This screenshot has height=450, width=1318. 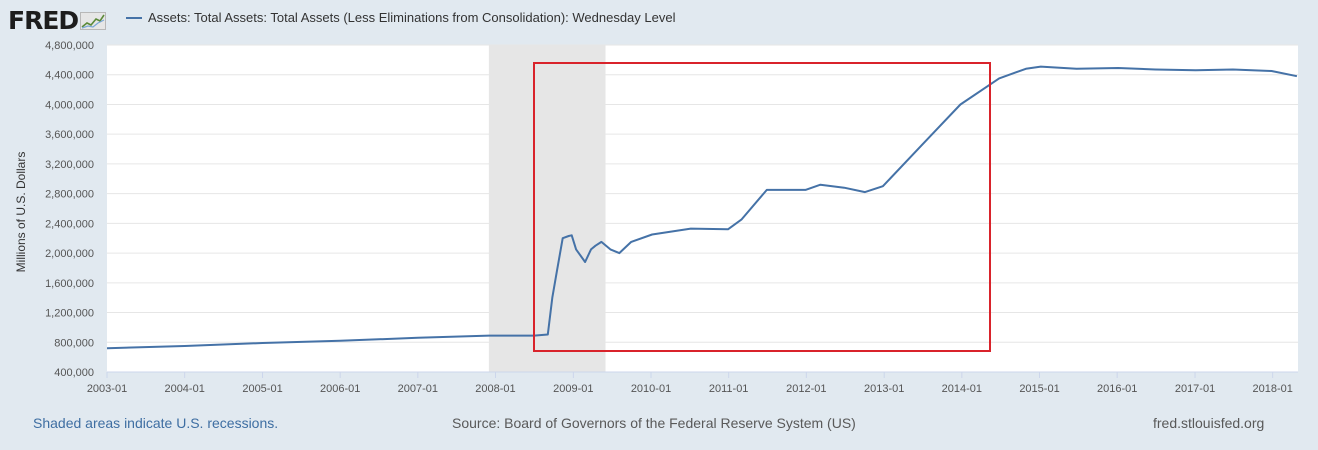 What do you see at coordinates (69, 46) in the screenshot?
I see `y-tick-label: 4,800,000` at bounding box center [69, 46].